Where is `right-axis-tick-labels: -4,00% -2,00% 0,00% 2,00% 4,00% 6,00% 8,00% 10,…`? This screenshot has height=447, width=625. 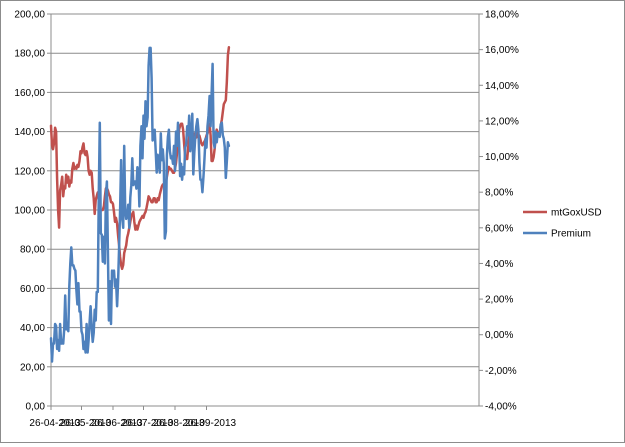
right-axis-tick-labels: -4,00% -2,00% 0,00% 2,00% 4,00% 6,00% 8,00% 10,… is located at coordinates (502, 211).